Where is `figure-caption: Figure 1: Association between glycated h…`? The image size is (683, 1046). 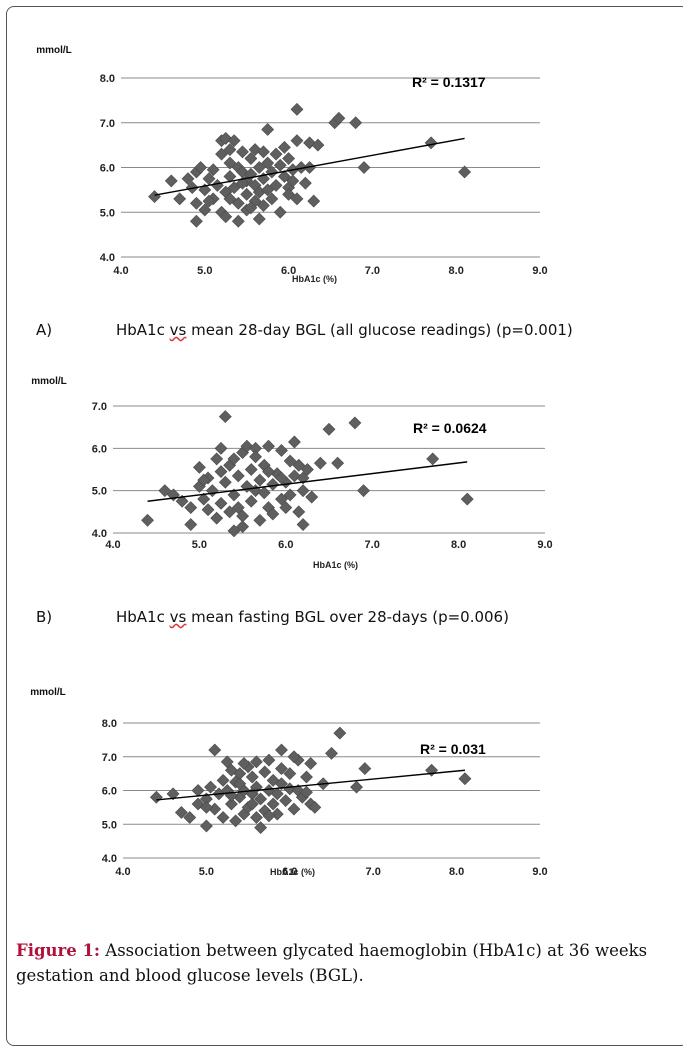 figure-caption: Figure 1: Association between glycated h… is located at coordinates (343, 963).